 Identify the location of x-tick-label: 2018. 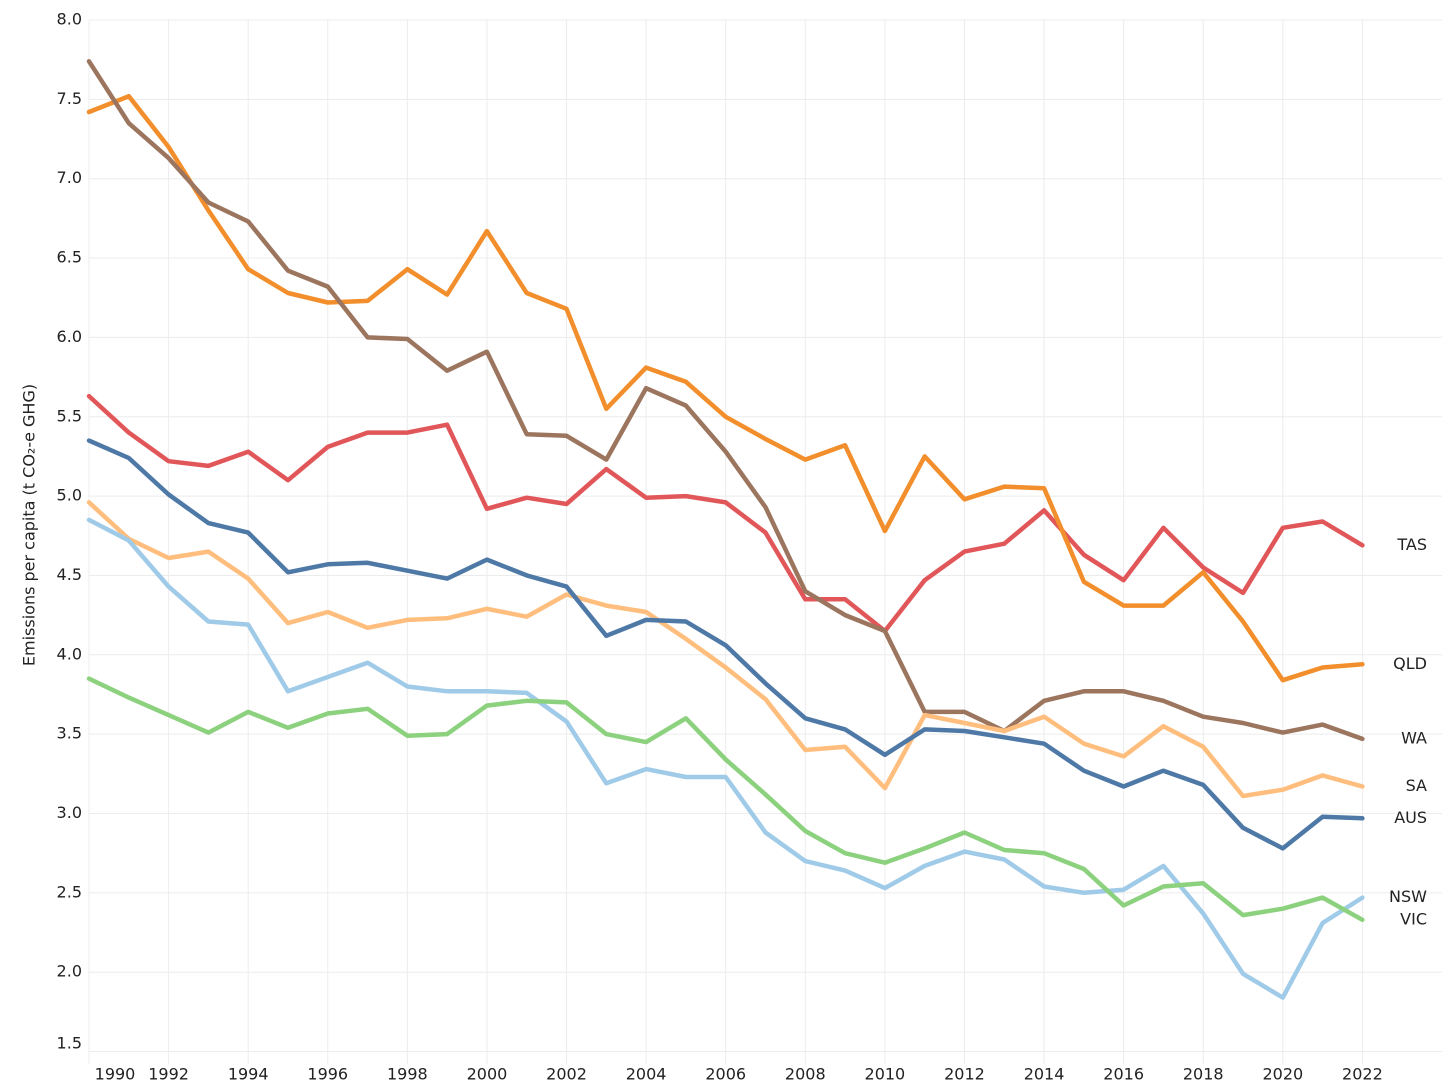
(1203, 1074).